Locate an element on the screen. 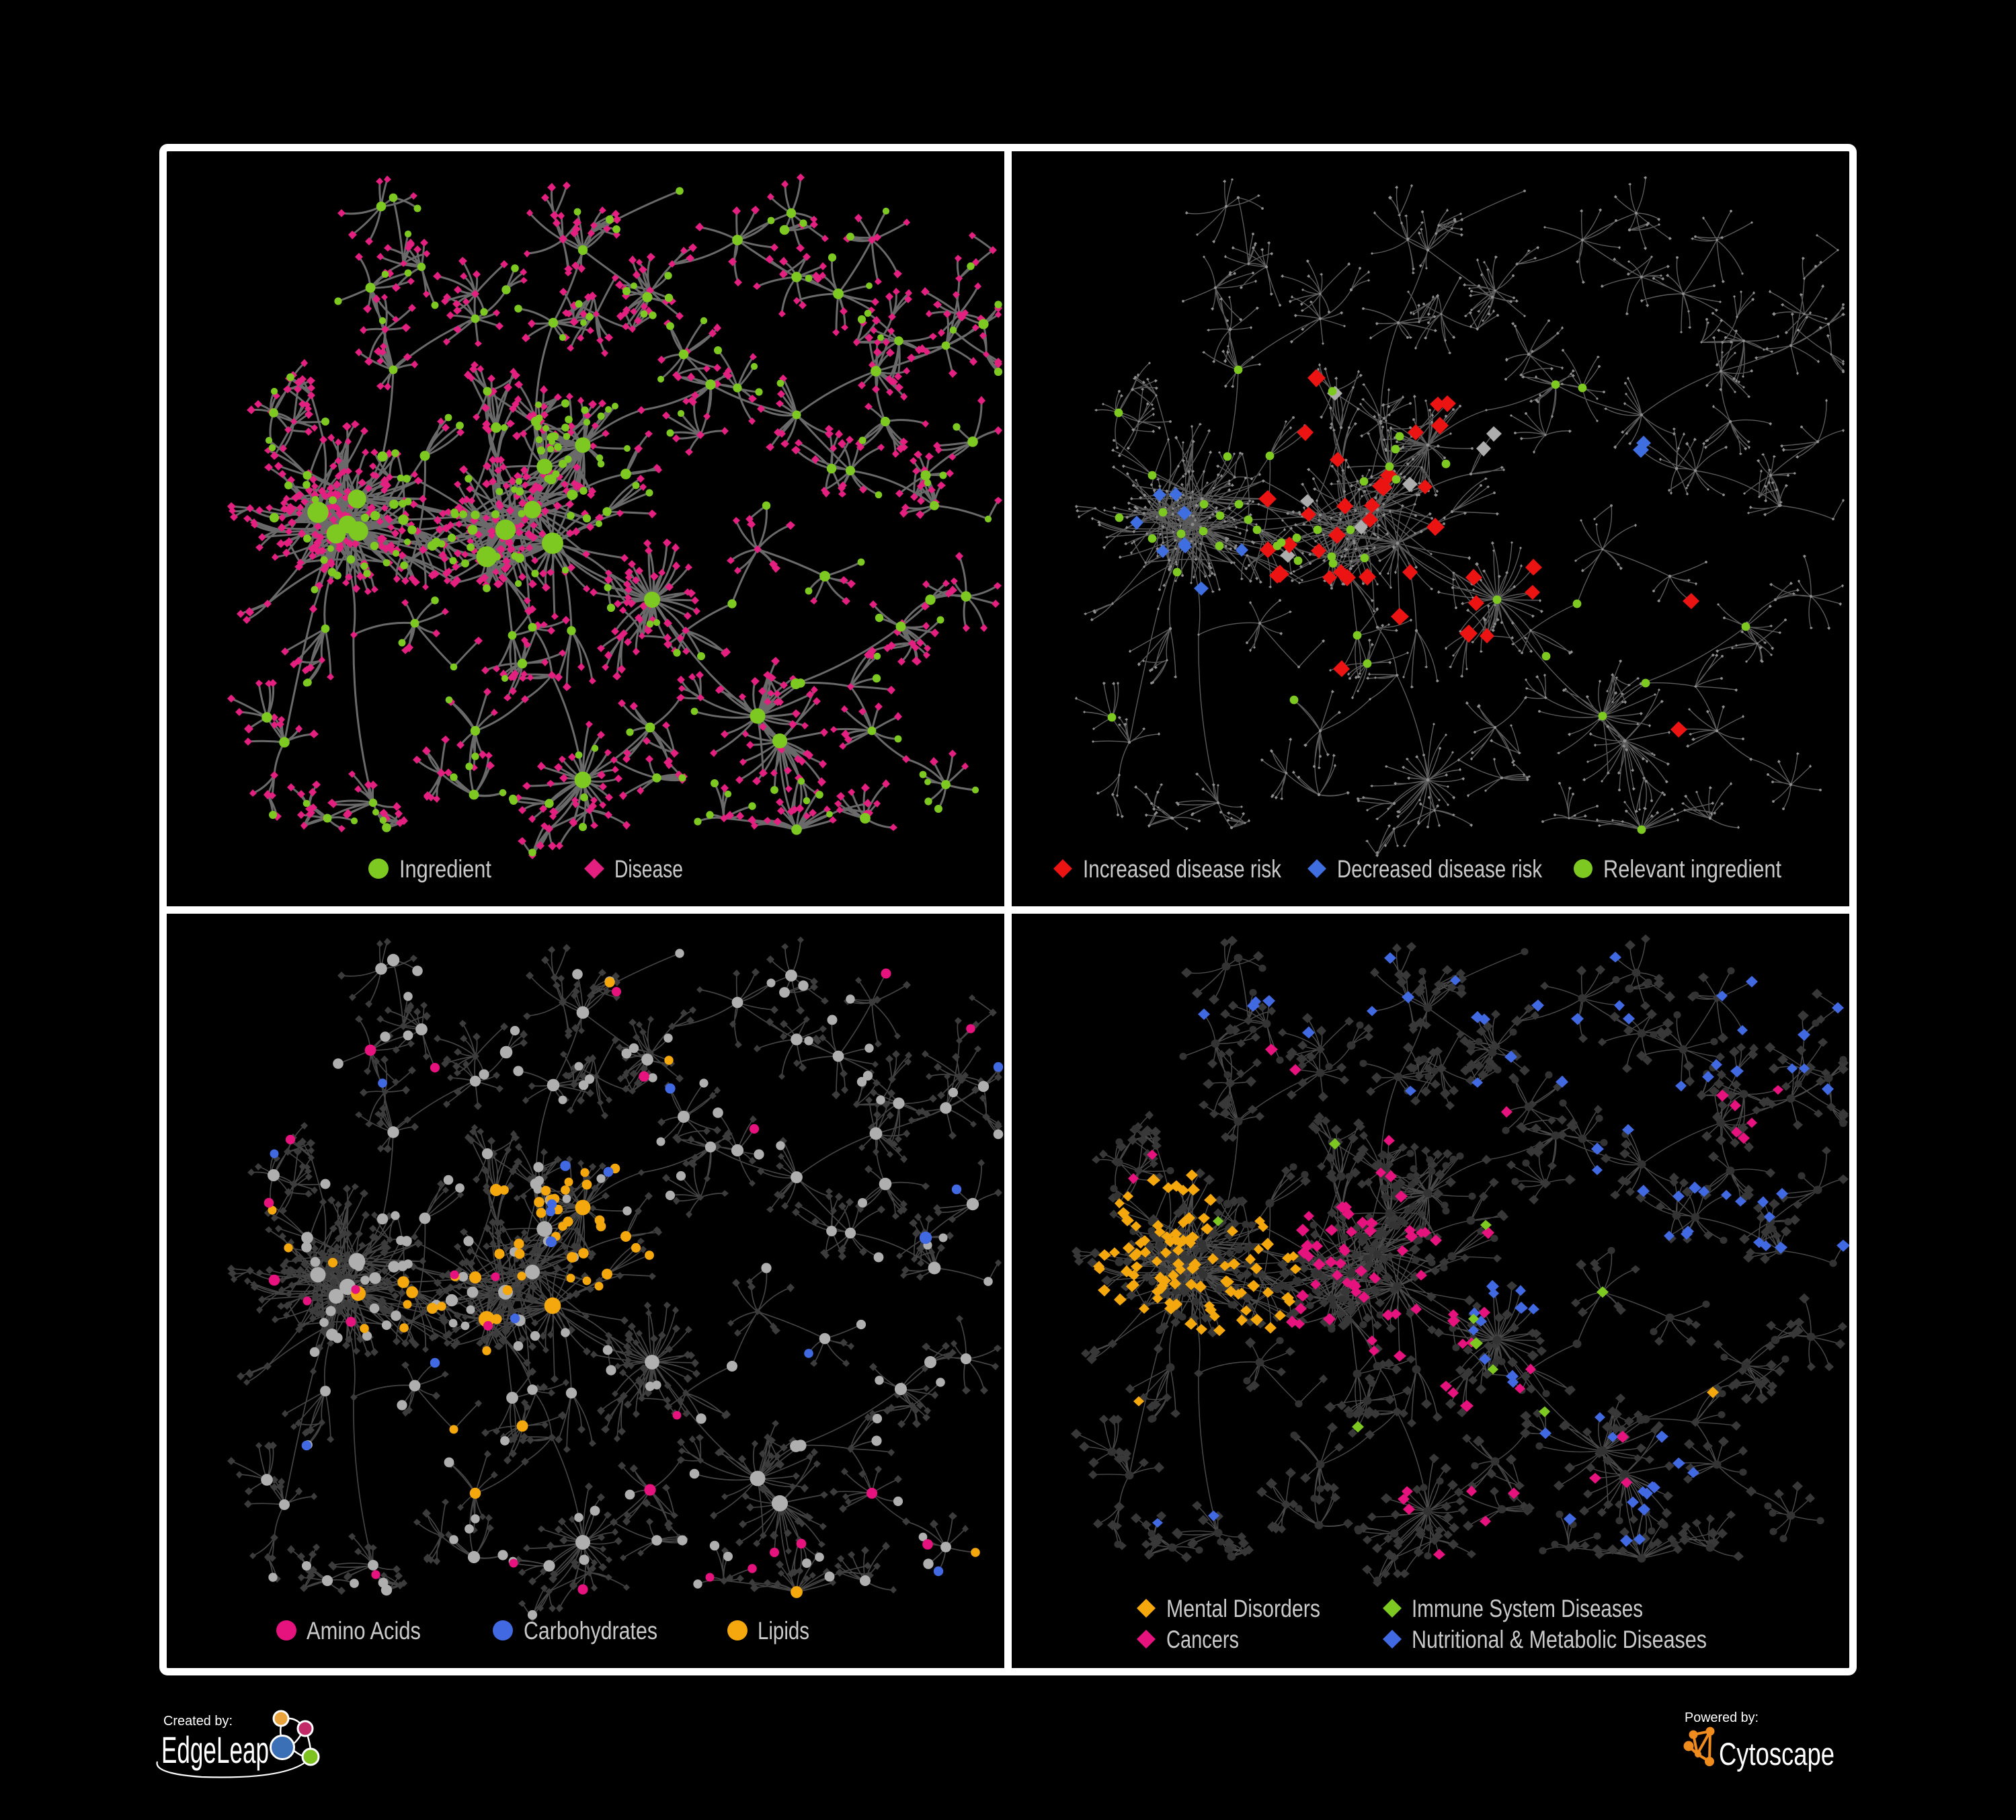 The height and width of the screenshot is (1820, 2016). svg-text: Ingredient is located at coordinates (445, 869).